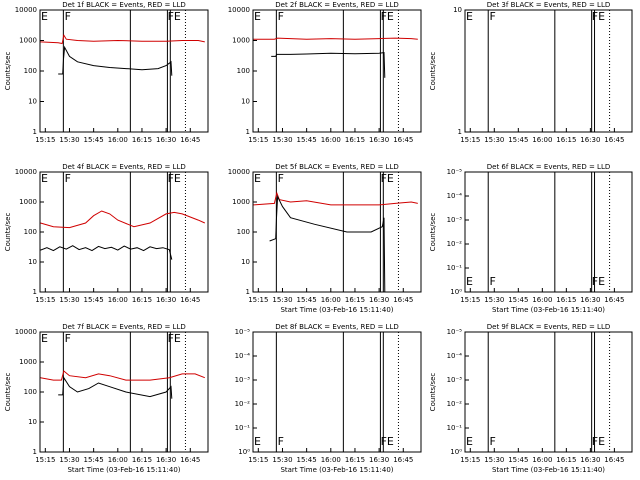 This screenshot has width=640, height=480. What do you see at coordinates (243, 356) in the screenshot?
I see `y-tick-label: 10⁻⁴` at bounding box center [243, 356].